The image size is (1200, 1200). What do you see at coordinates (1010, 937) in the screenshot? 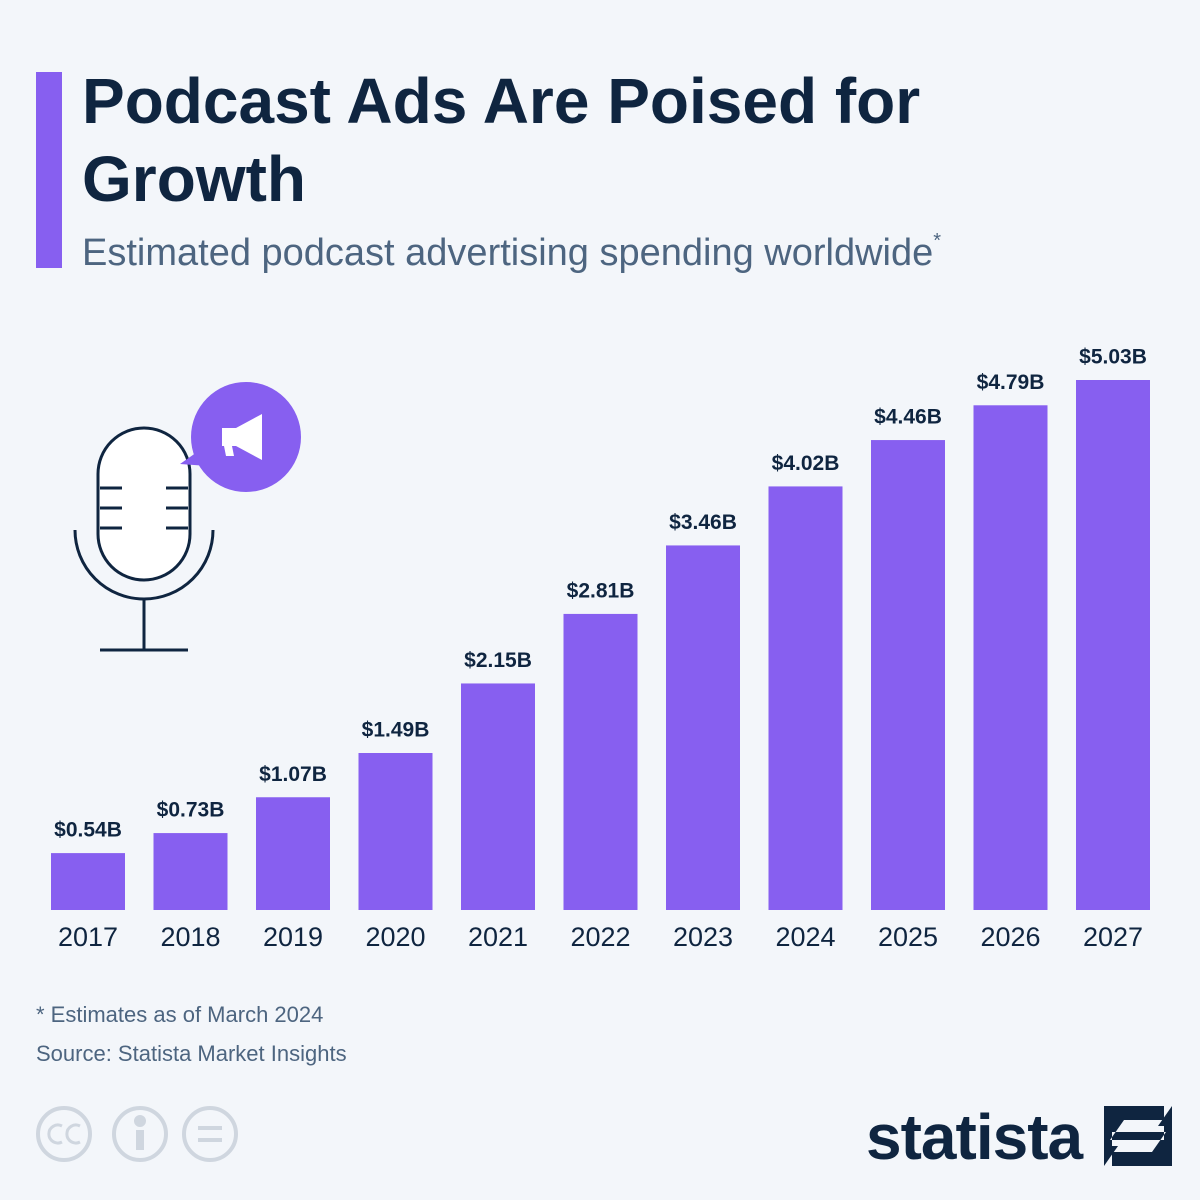
I see `x-tick-label: 2026` at bounding box center [1010, 937].